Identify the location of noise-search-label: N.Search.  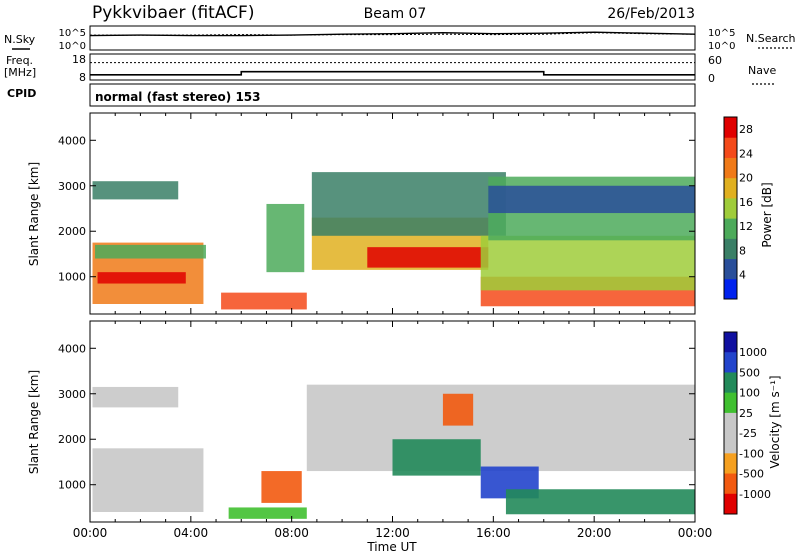
(771, 38).